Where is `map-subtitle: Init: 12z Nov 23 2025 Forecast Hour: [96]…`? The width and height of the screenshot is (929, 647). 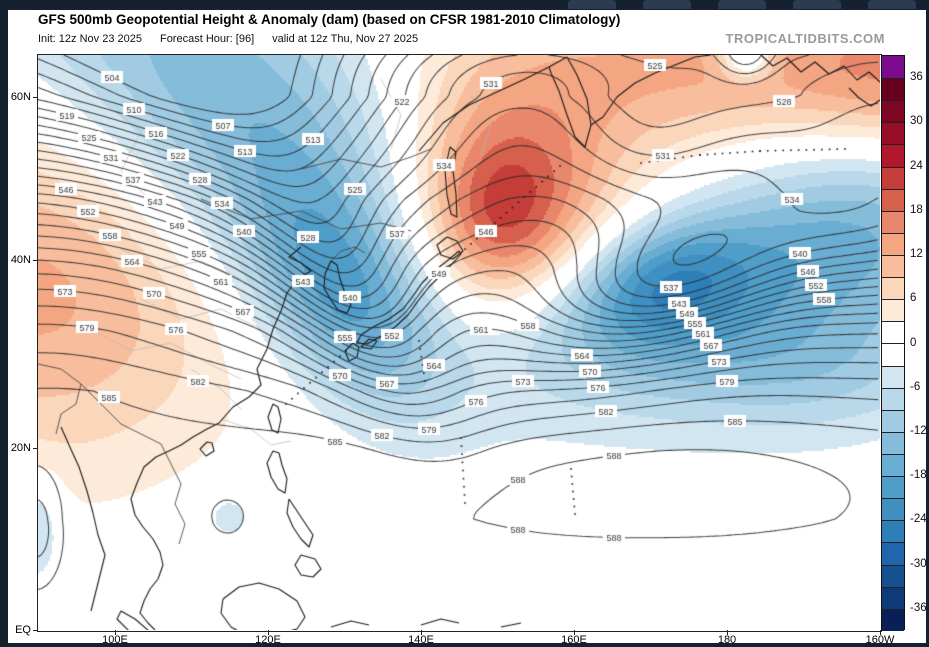 map-subtitle: Init: 12z Nov 23 2025 Forecast Hour: [96]… is located at coordinates (237, 39).